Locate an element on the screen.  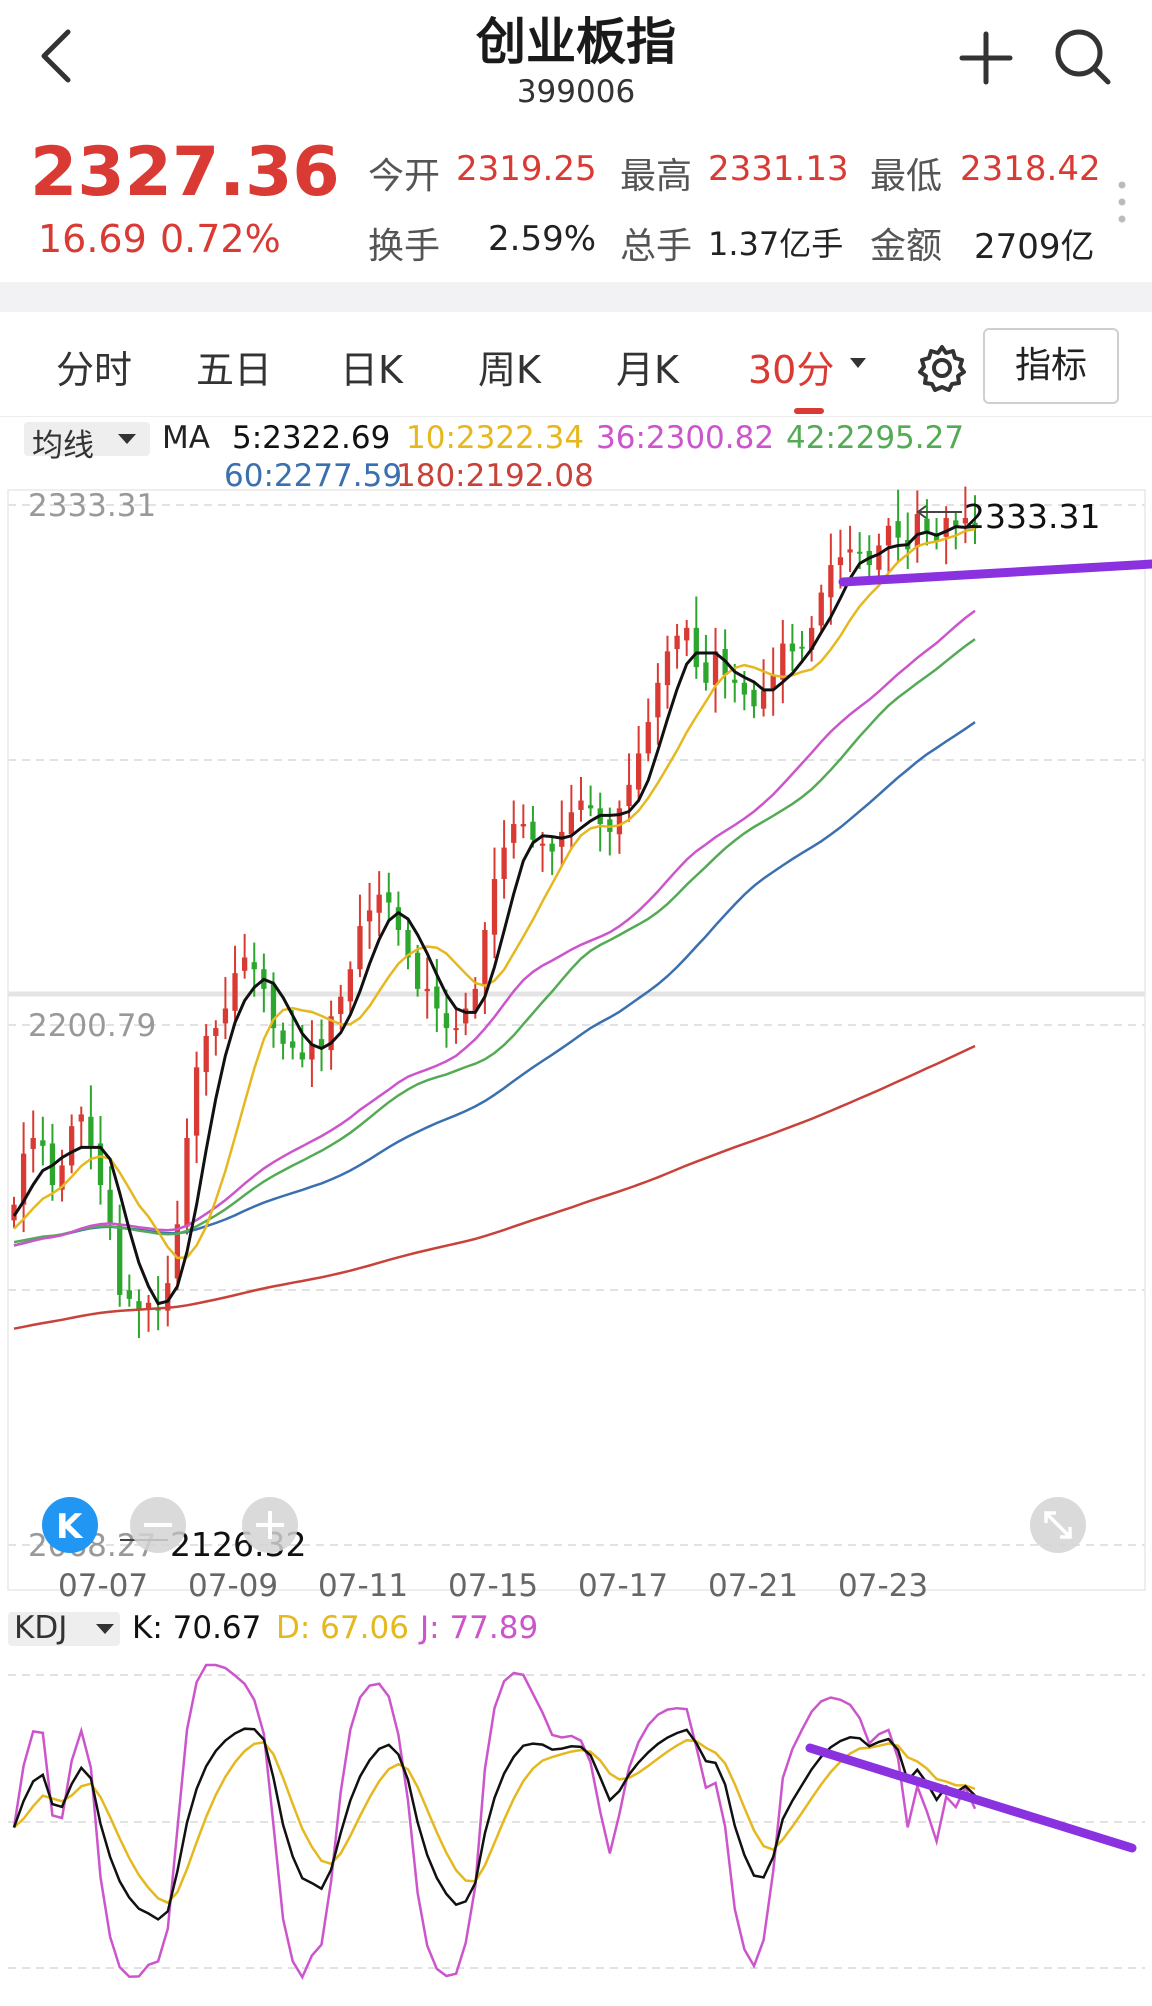
high-label: 最高 is located at coordinates (656, 176).